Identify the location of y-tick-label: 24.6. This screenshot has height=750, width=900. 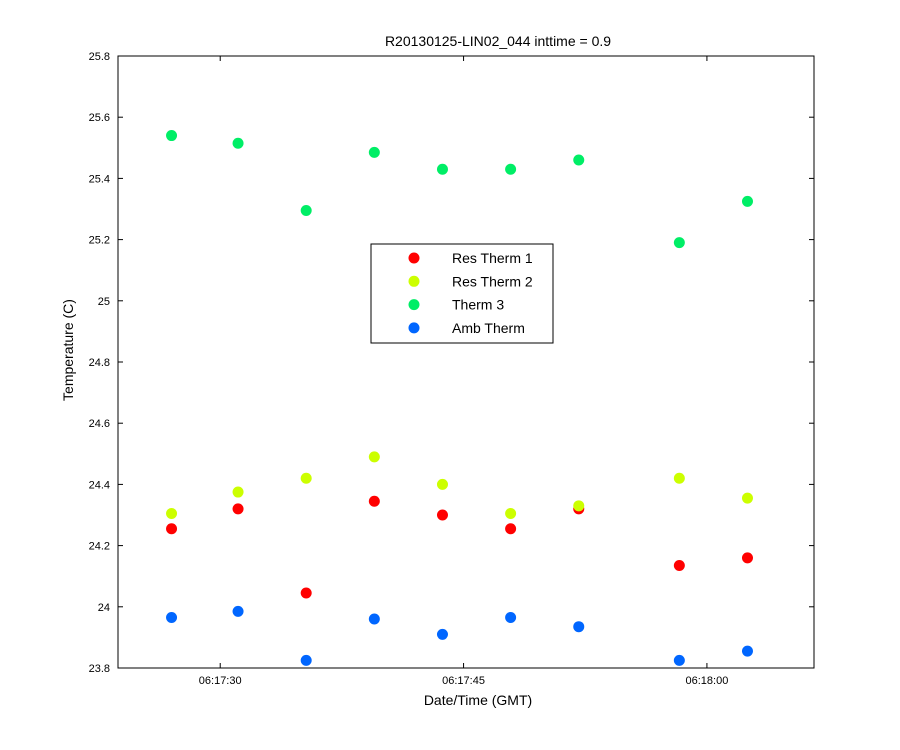
(99, 424).